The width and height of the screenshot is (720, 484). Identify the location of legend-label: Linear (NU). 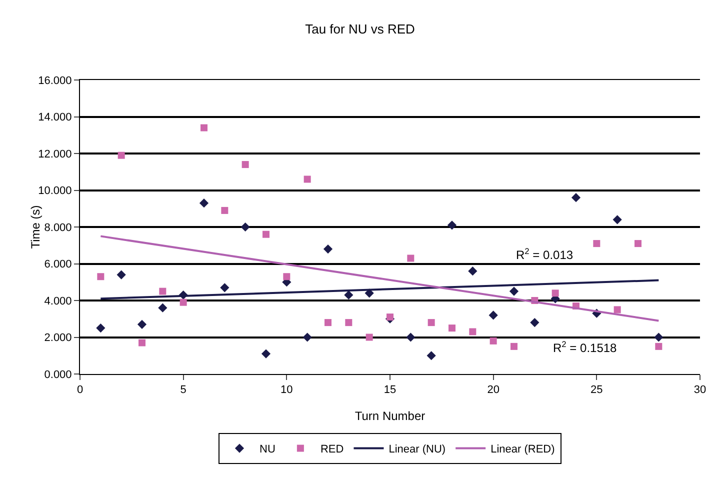
(417, 450).